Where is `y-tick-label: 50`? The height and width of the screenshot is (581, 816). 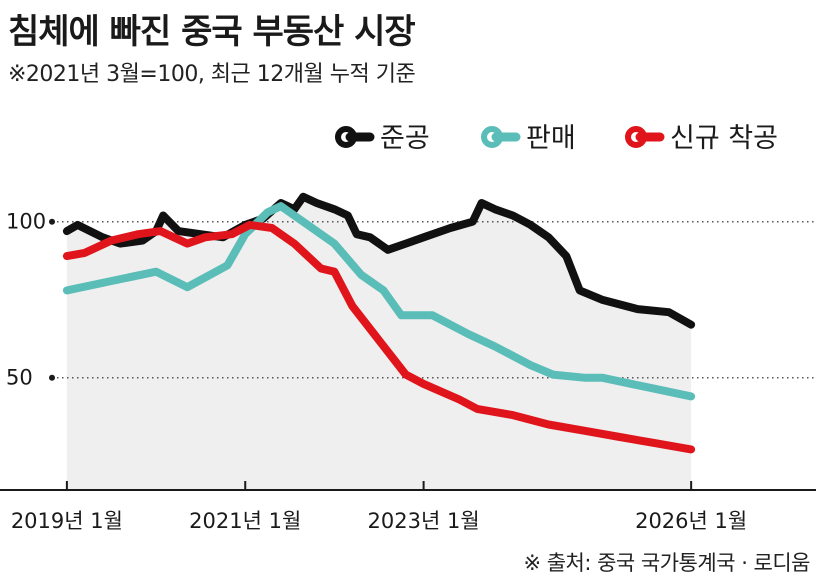
y-tick-label: 50 is located at coordinates (19, 378).